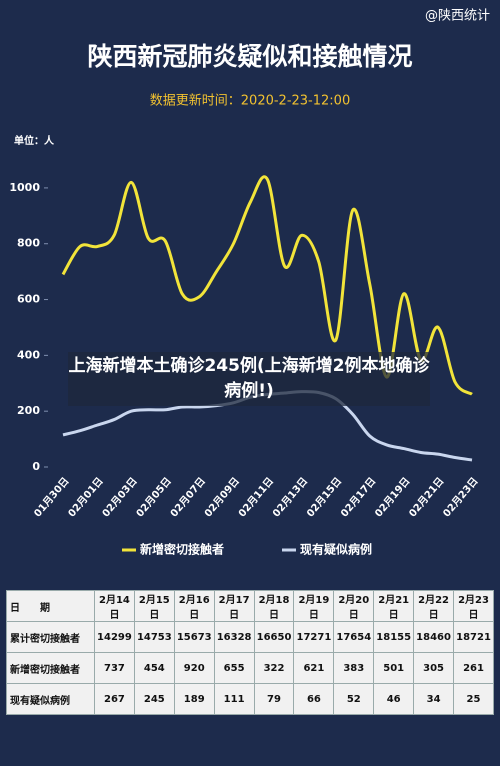 This screenshot has width=500, height=766. What do you see at coordinates (182, 549) in the screenshot?
I see `legend-label: 新增密切接触者` at bounding box center [182, 549].